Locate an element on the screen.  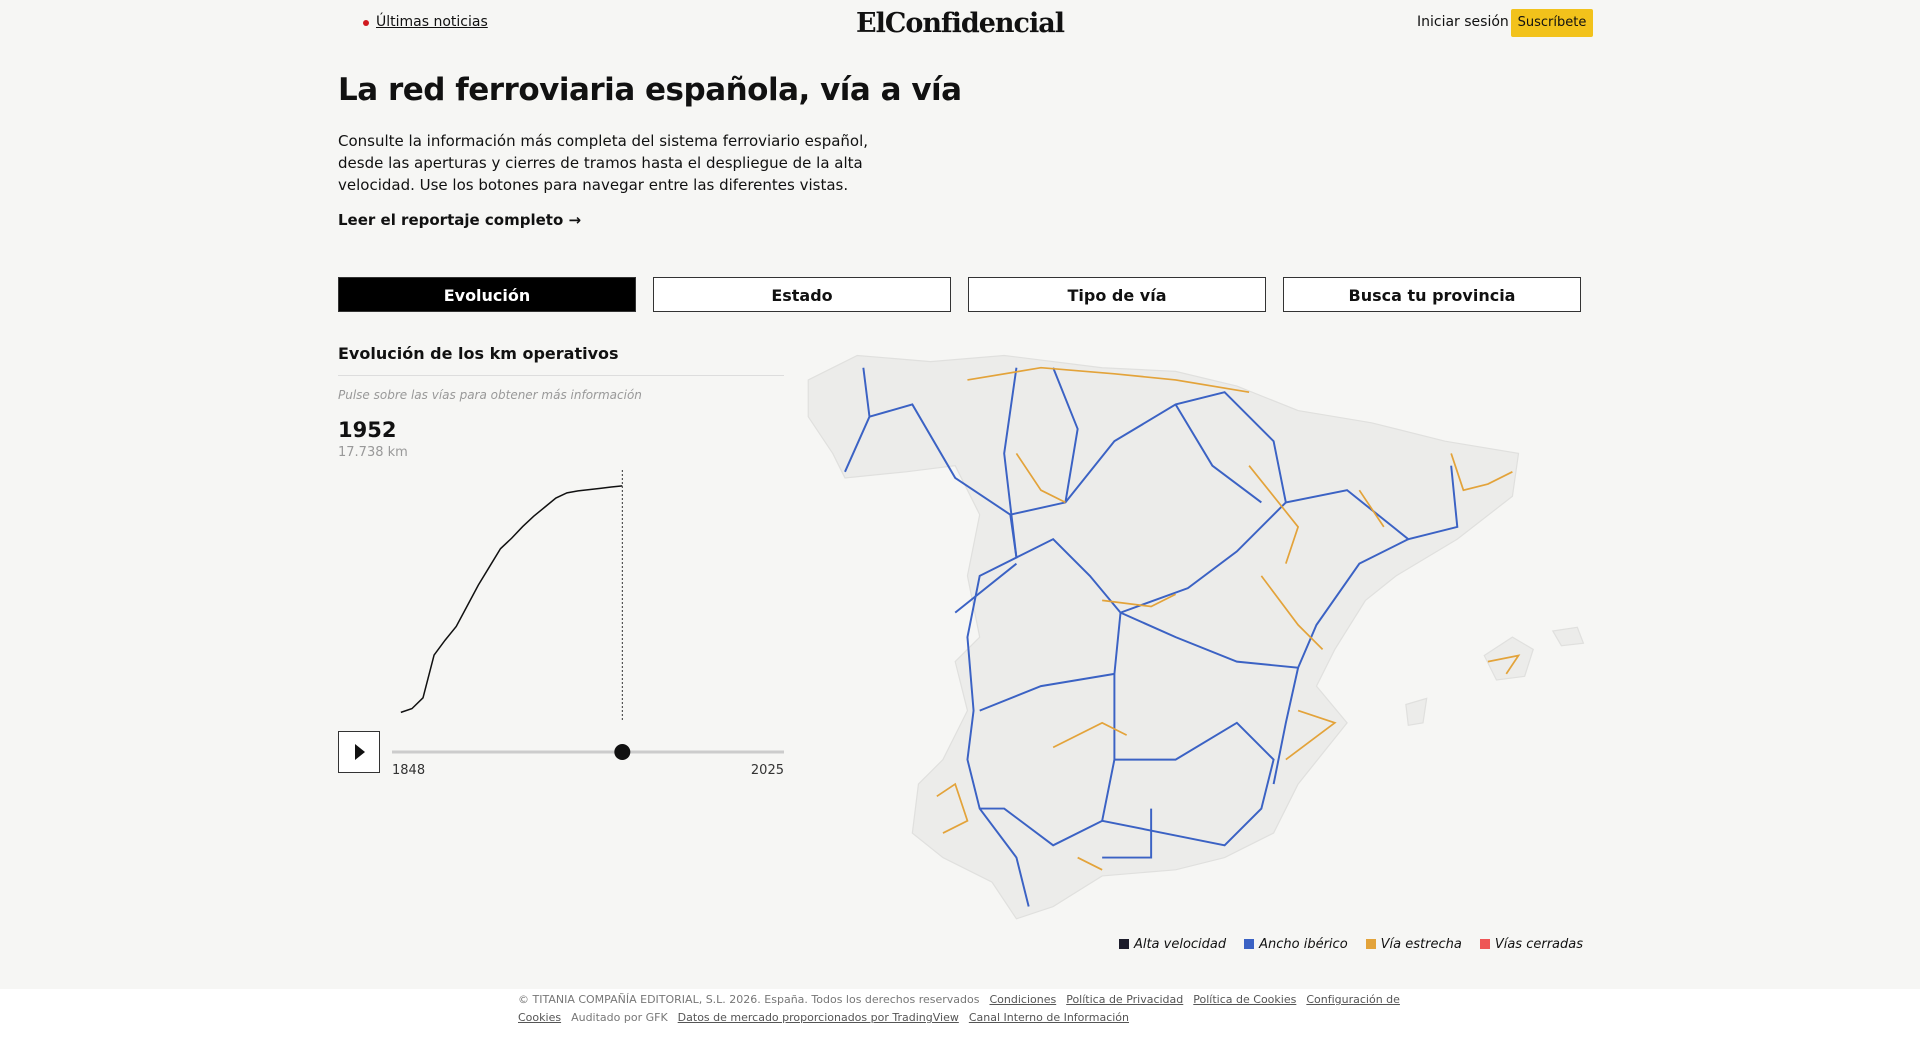
footer-audit: Auditado por GFK is located at coordinates (619, 1017).